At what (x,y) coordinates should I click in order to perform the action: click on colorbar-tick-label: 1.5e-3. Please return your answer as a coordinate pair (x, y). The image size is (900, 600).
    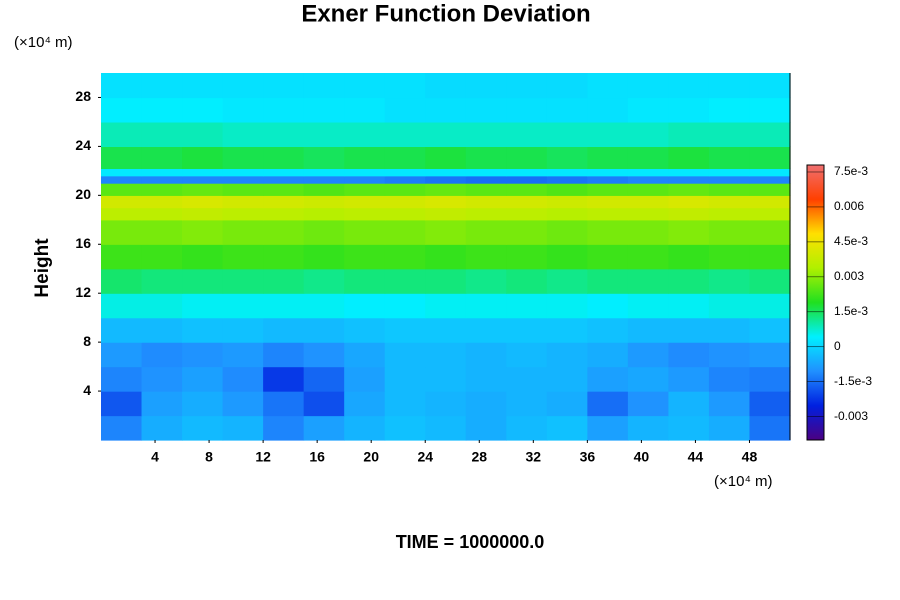
    Looking at the image, I should click on (851, 311).